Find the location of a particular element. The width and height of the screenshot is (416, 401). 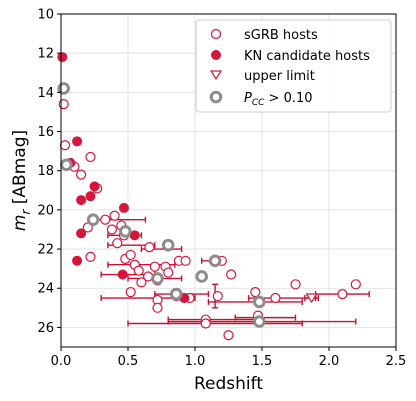

legend-label-sgrb: sGRB hosts is located at coordinates (281, 35).